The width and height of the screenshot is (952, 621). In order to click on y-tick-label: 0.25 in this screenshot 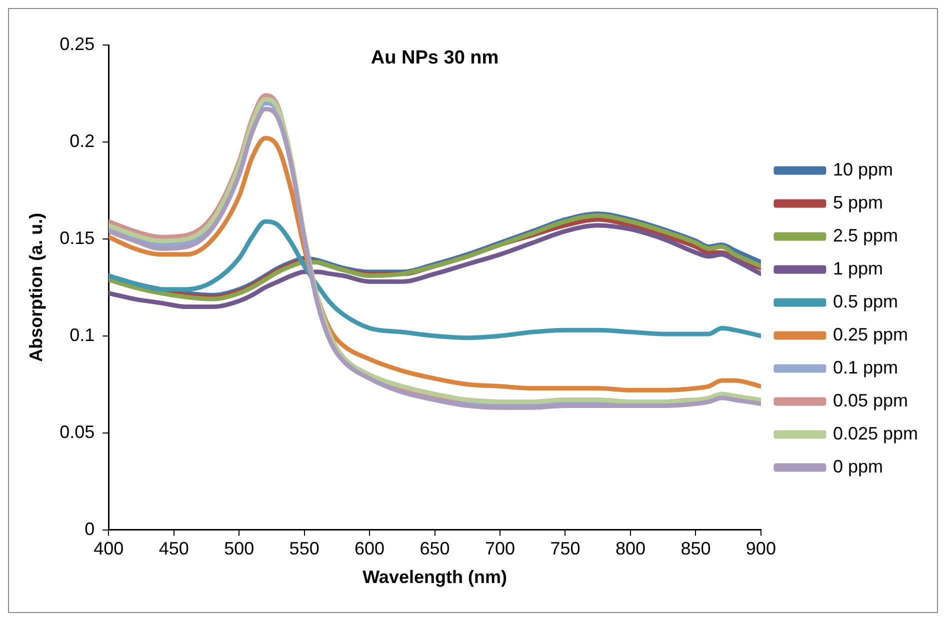, I will do `click(77, 44)`.